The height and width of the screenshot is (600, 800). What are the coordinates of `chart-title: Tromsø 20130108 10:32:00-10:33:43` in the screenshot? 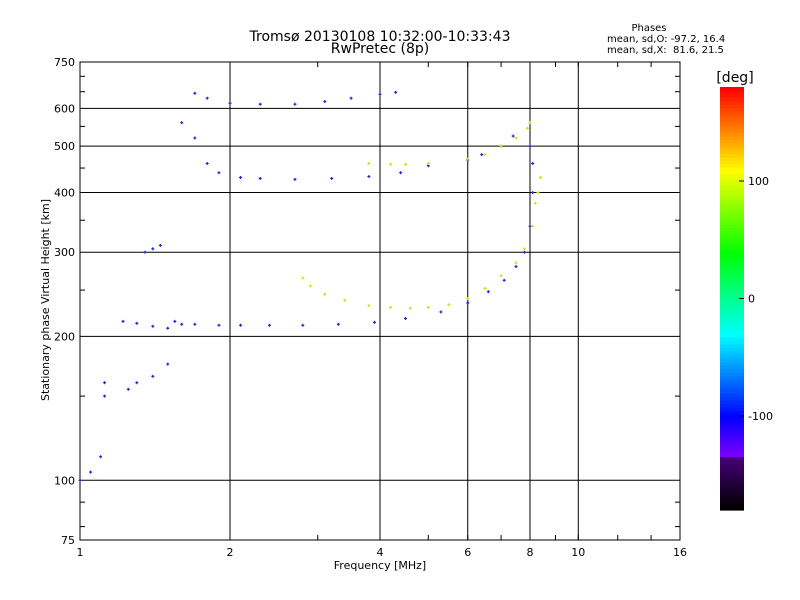 It's located at (380, 37).